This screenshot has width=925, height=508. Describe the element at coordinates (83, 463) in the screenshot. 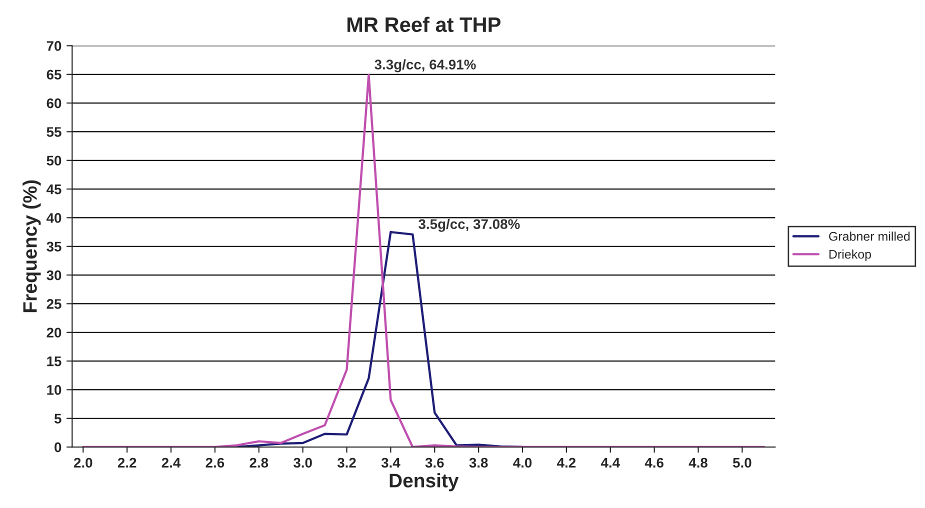

I see `x-tick-label: 2.0` at that location.